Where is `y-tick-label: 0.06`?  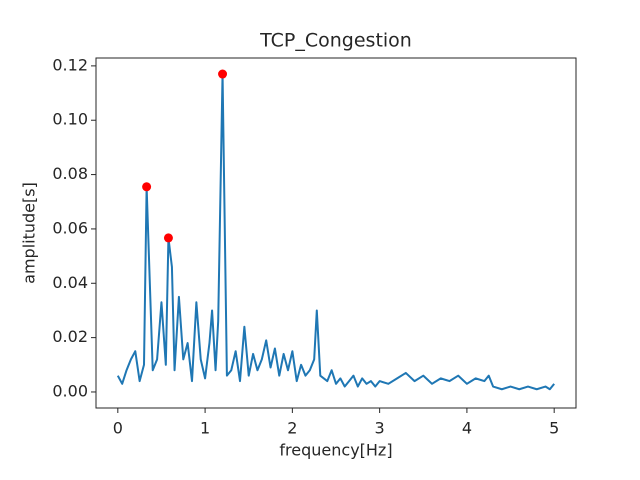
y-tick-label: 0.06 is located at coordinates (70, 227).